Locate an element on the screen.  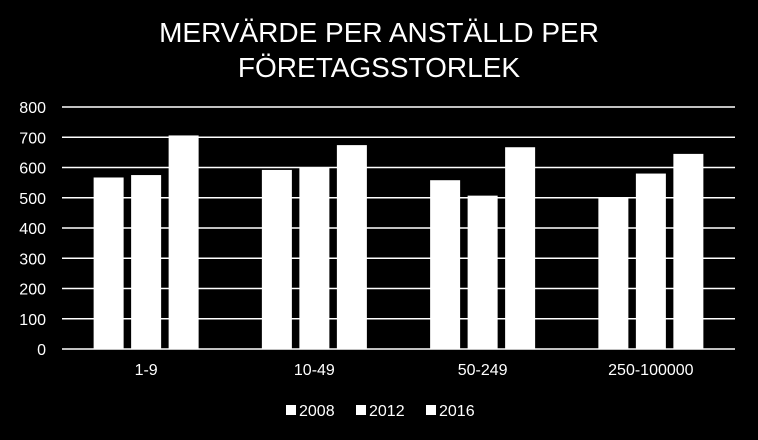
y-tick-label: 700 is located at coordinates (32, 138).